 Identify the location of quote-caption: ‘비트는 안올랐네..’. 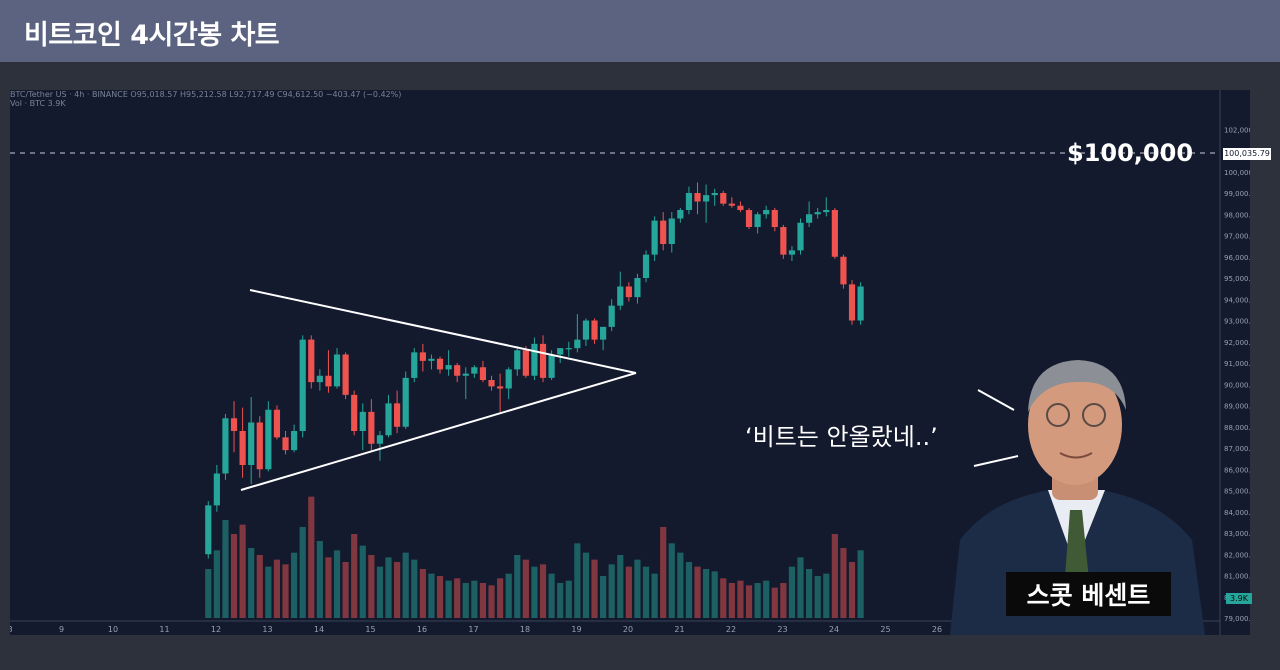
(841, 437).